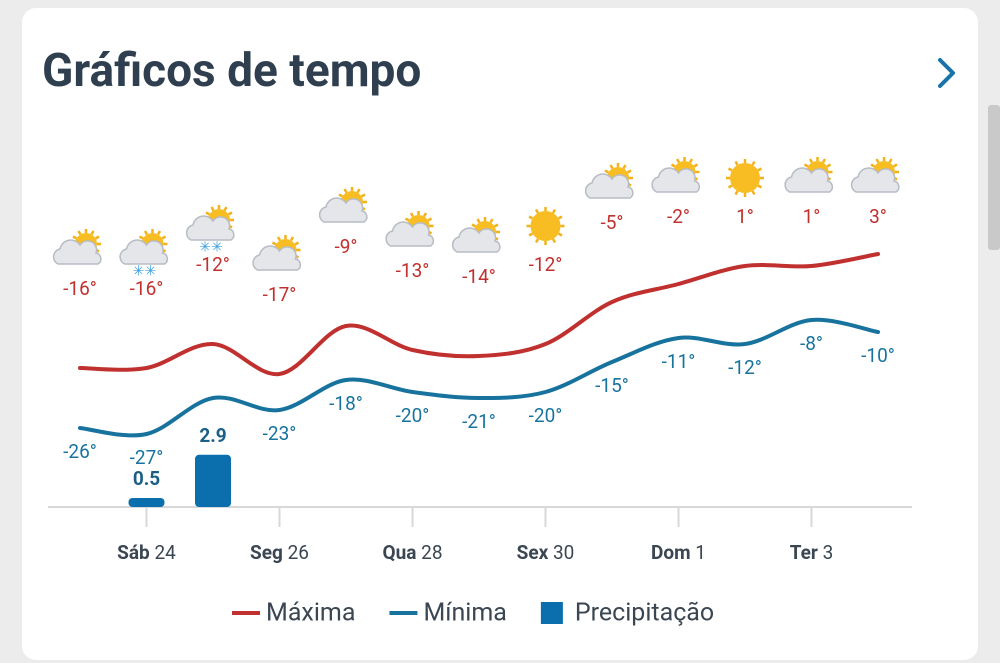 The width and height of the screenshot is (1000, 663). What do you see at coordinates (165, 552) in the screenshot?
I see `x-tick-date: 24` at bounding box center [165, 552].